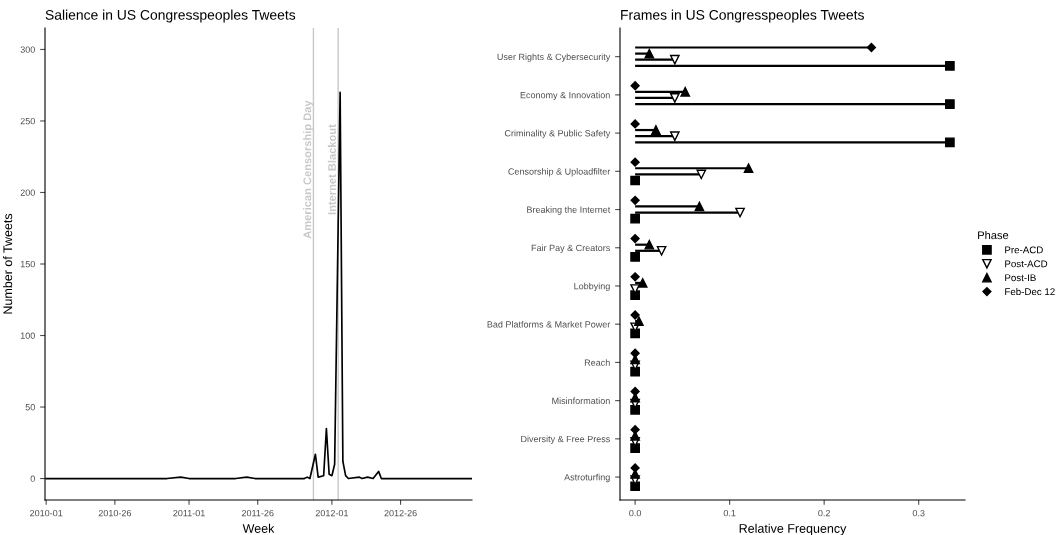  What do you see at coordinates (565, 96) in the screenshot?
I see `y-tick-label: Economy & Innovation` at bounding box center [565, 96].